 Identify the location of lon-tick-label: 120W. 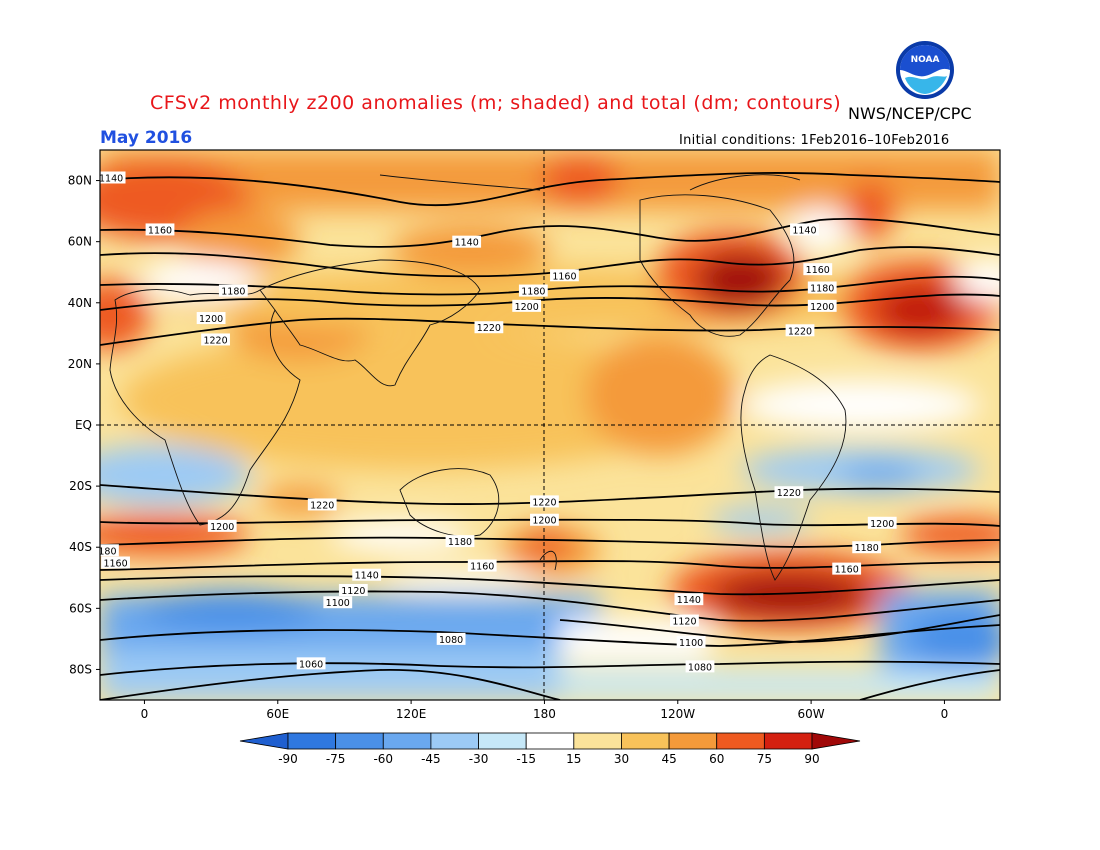
(677, 714).